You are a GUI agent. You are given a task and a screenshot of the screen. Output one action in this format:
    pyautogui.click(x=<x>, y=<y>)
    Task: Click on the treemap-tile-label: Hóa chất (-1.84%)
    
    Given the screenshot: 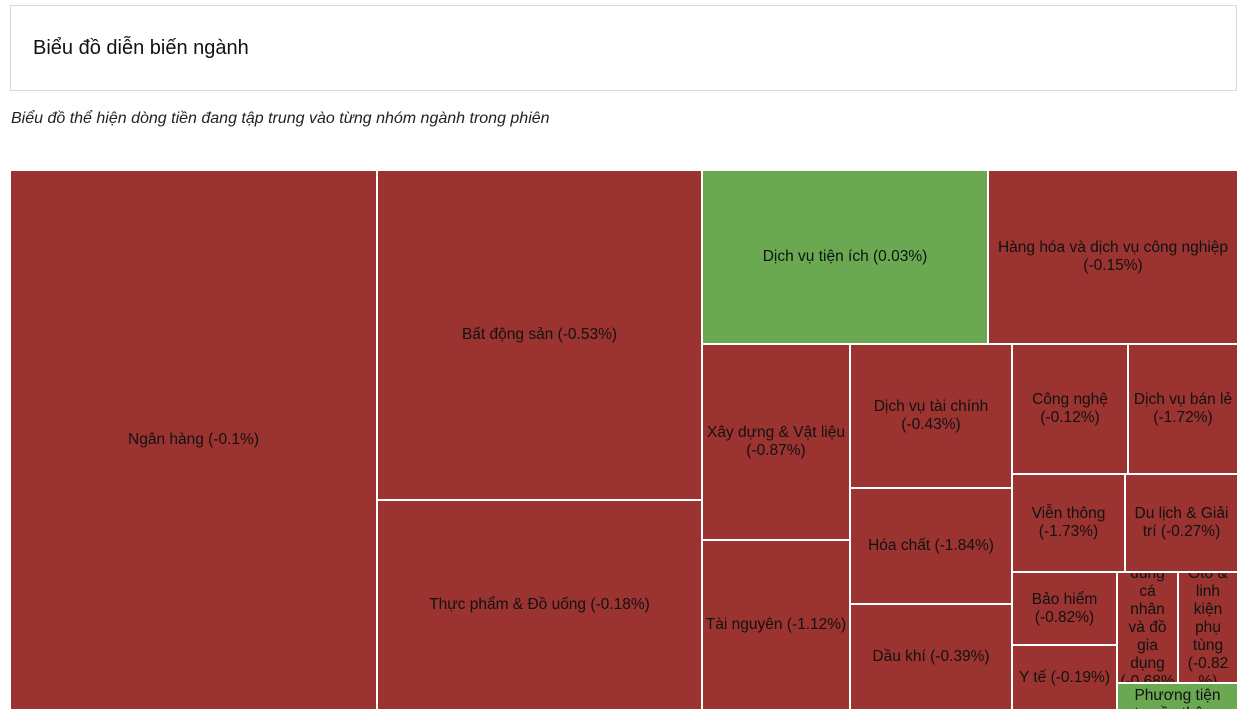 What is the action you would take?
    pyautogui.click(x=931, y=545)
    